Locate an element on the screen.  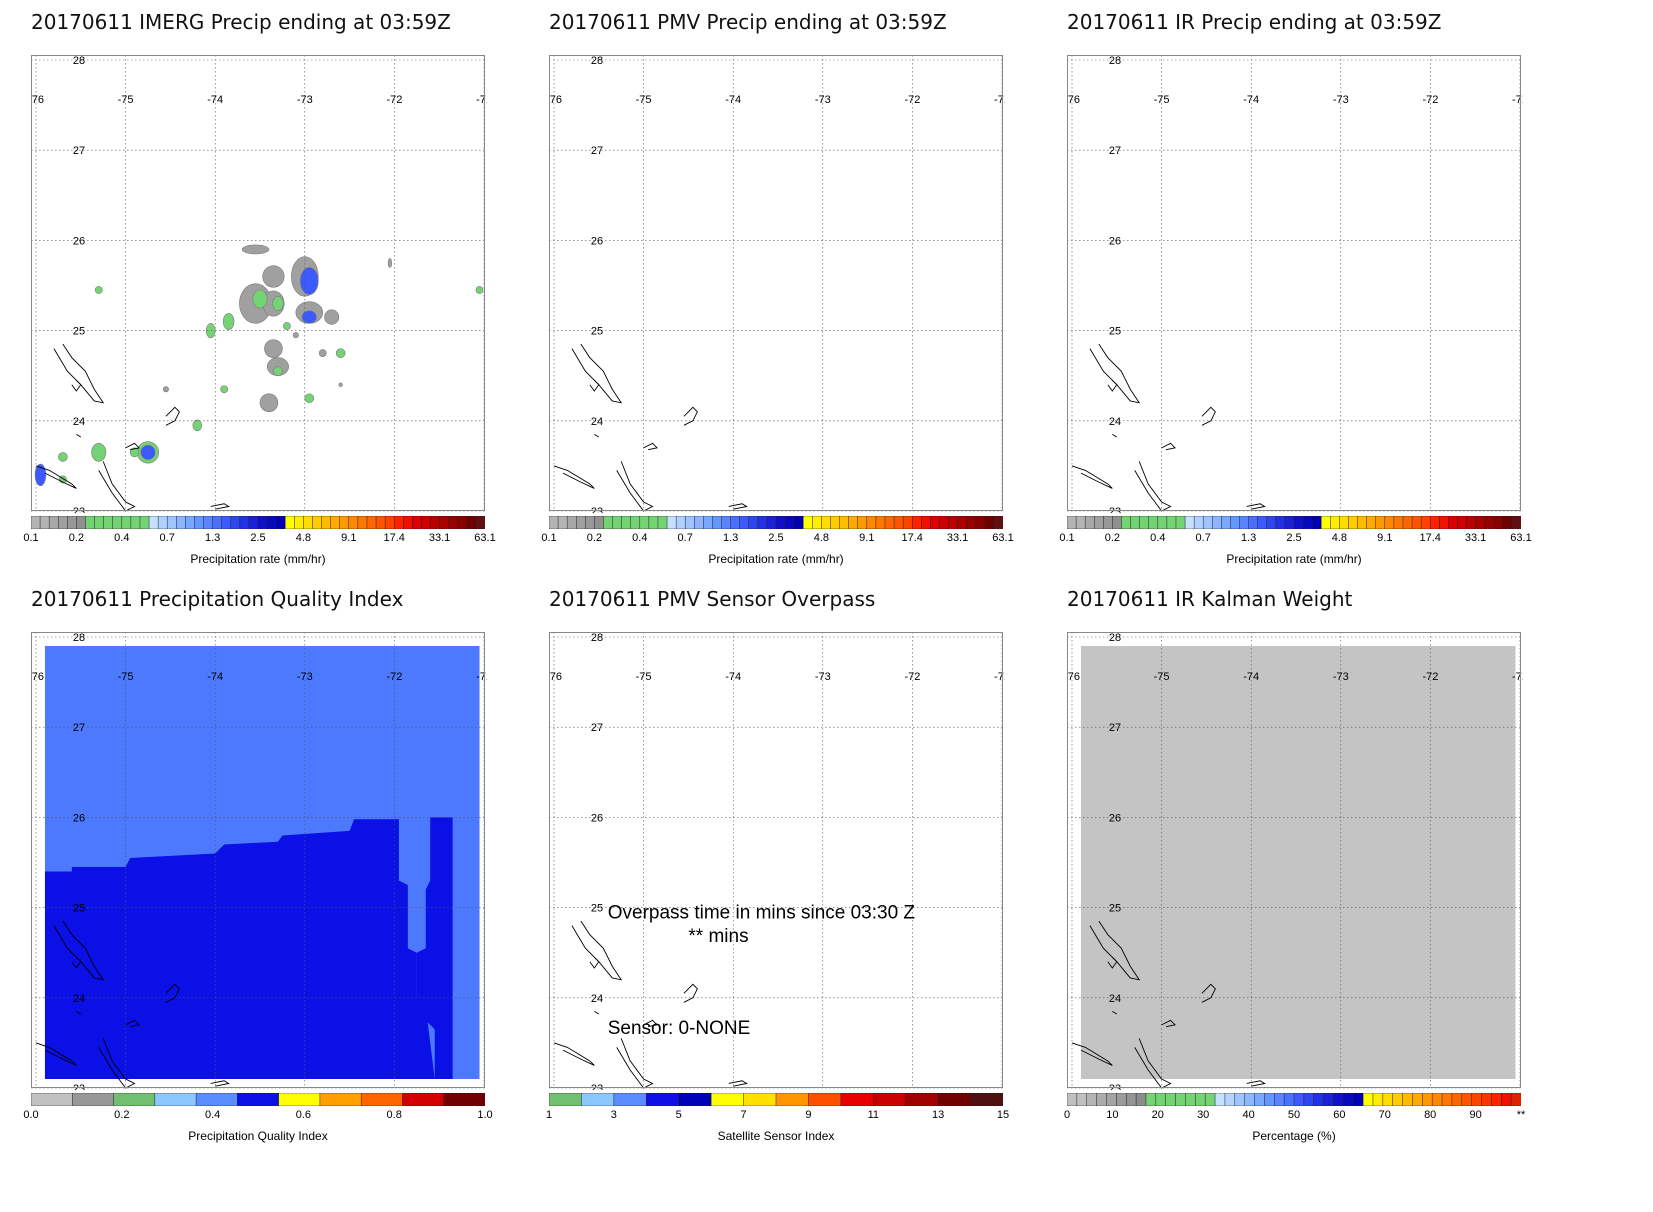
colorbar-tick-label: 1.3 is located at coordinates (730, 538).